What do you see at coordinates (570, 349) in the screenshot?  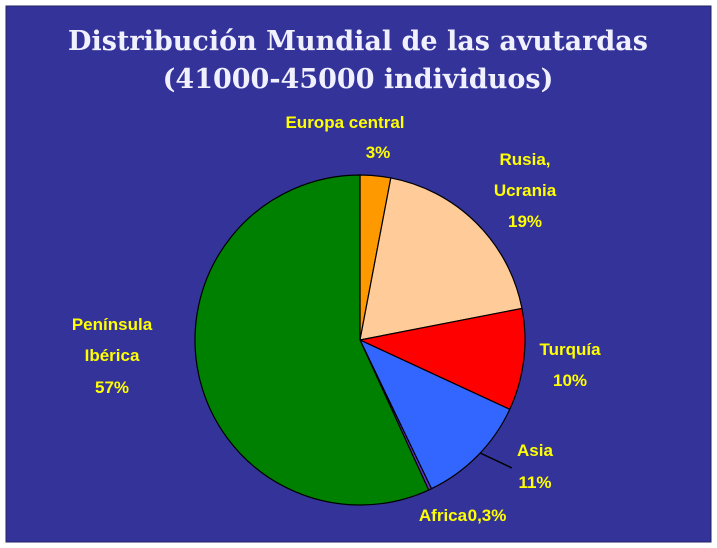 I see `category-label: Turquía` at bounding box center [570, 349].